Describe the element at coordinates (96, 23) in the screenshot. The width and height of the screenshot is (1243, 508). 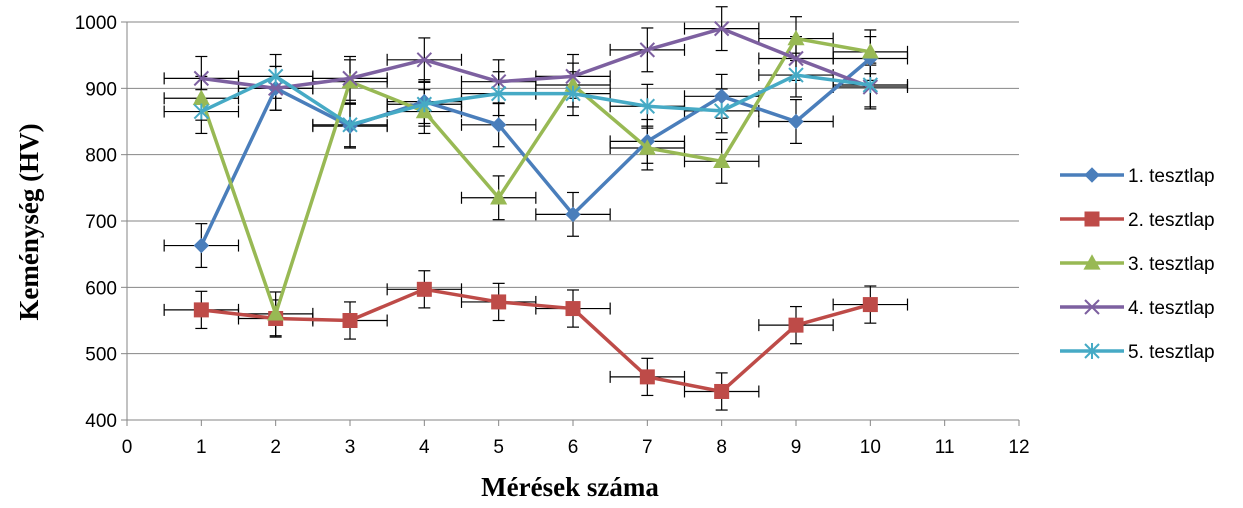
I see `y-tick-label: 1000` at that location.